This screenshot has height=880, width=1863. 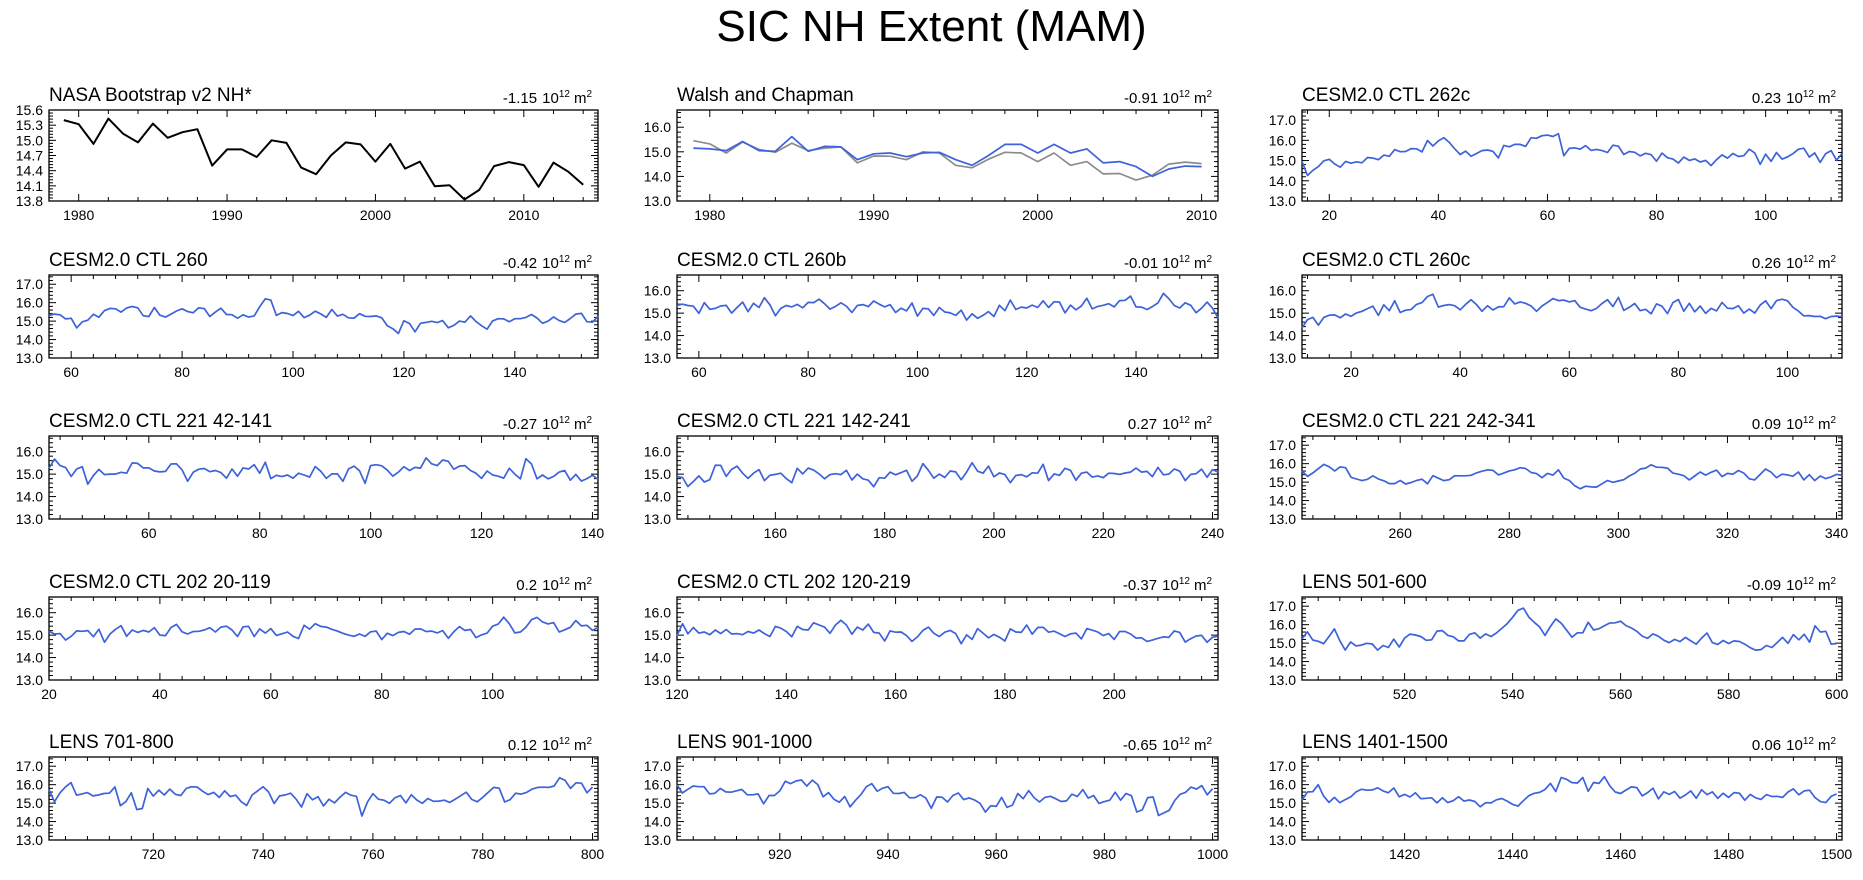 I want to click on x-tick-label: 1440, so click(x=1512, y=854).